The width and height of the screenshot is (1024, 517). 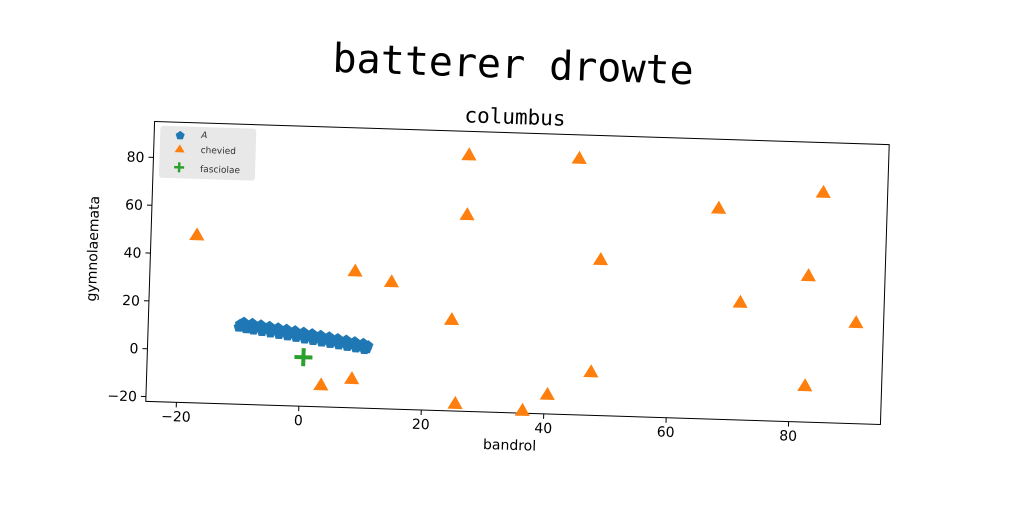 What do you see at coordinates (93, 249) in the screenshot?
I see `y-axis-label: gymnolaemata` at bounding box center [93, 249].